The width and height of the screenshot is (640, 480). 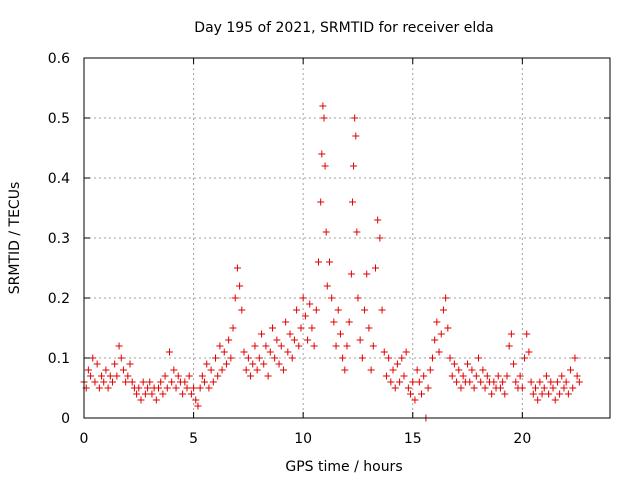 What do you see at coordinates (193, 439) in the screenshot?
I see `x-tick-label: 5` at bounding box center [193, 439].